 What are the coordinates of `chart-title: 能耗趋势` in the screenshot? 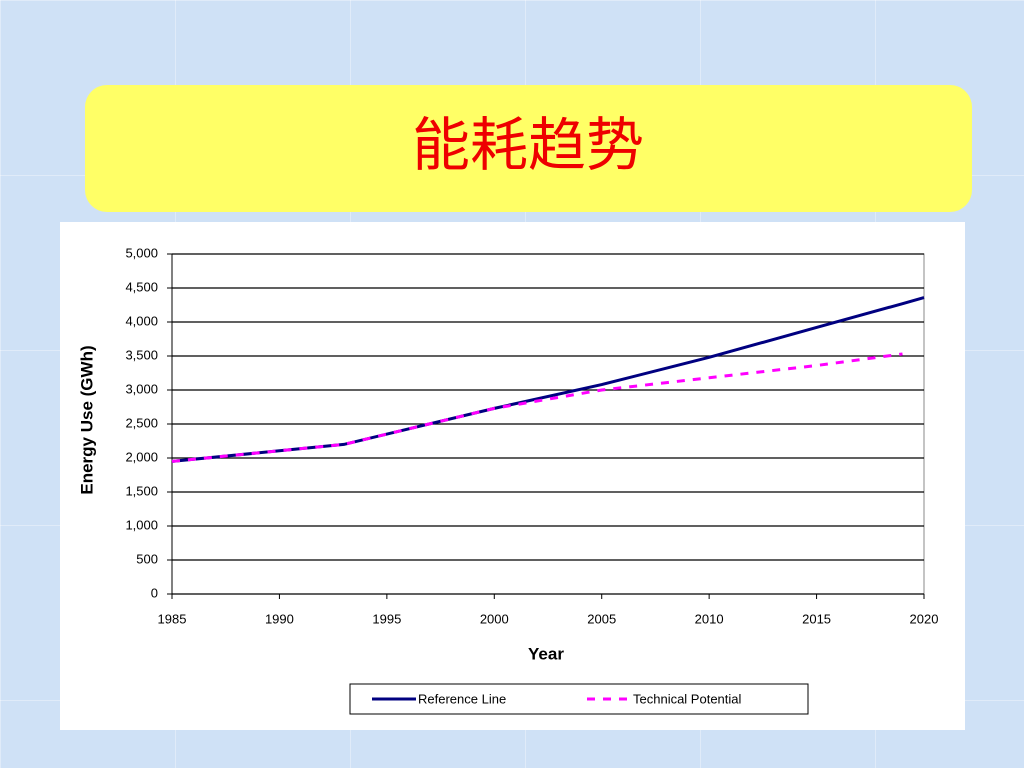 It's located at (528, 145).